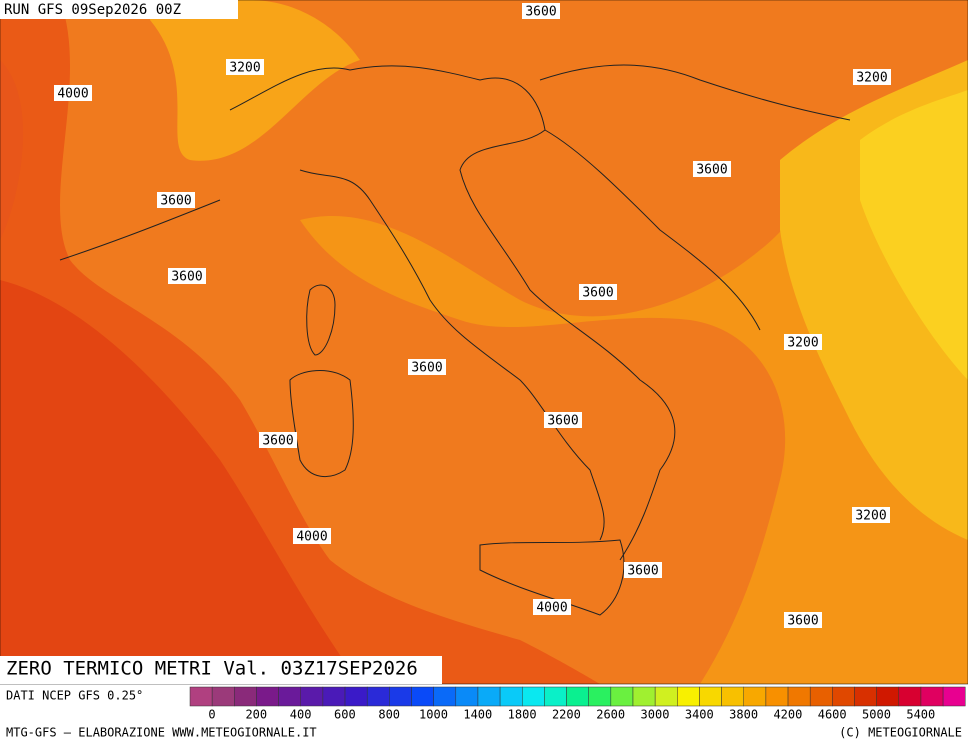  What do you see at coordinates (389, 715) in the screenshot?
I see `colorbar-label: 800` at bounding box center [389, 715].